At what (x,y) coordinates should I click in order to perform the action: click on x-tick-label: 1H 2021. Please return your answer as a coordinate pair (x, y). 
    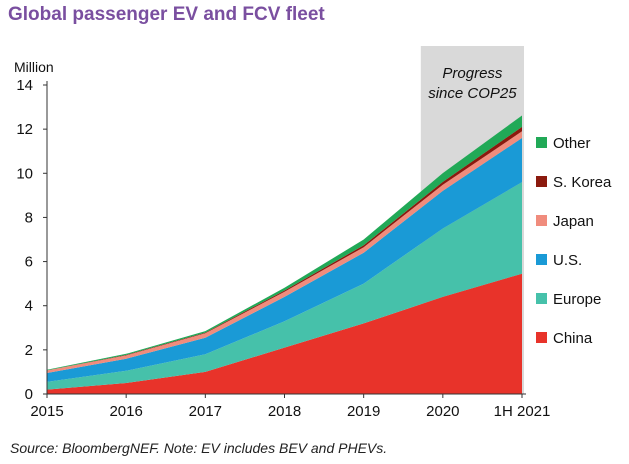
    Looking at the image, I should click on (522, 411).